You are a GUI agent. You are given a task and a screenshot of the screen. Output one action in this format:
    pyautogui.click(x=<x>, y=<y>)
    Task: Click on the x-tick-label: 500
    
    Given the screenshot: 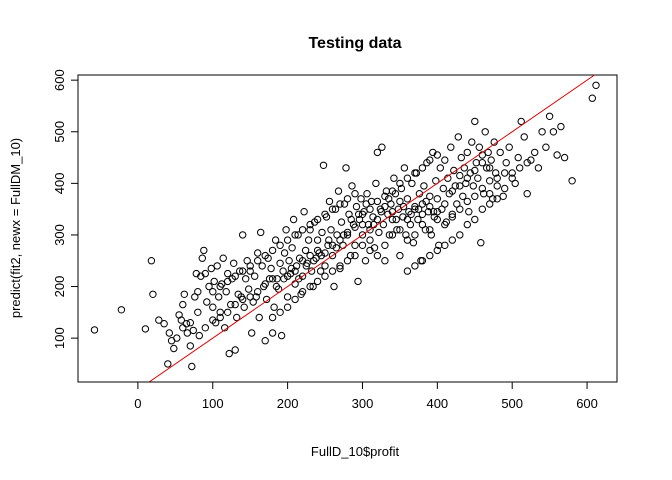 What is the action you would take?
    pyautogui.click(x=512, y=403)
    